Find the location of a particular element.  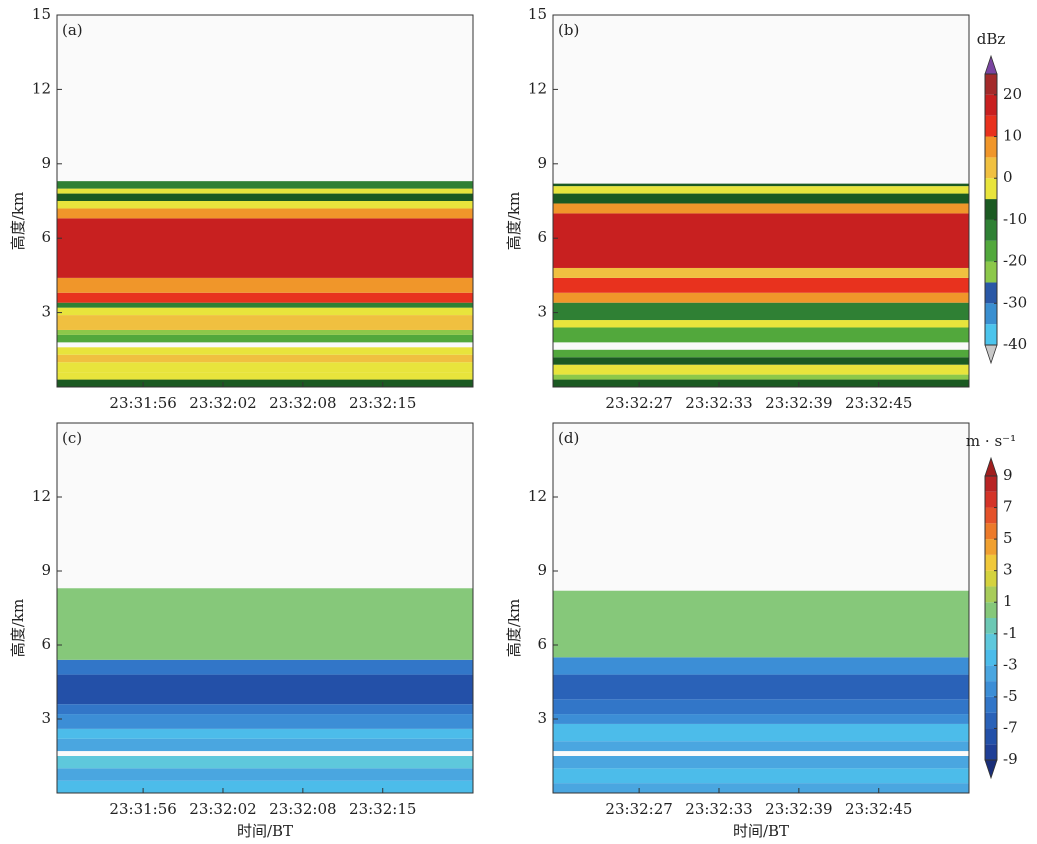

colorbar-tick-label: 7 is located at coordinates (1008, 507).